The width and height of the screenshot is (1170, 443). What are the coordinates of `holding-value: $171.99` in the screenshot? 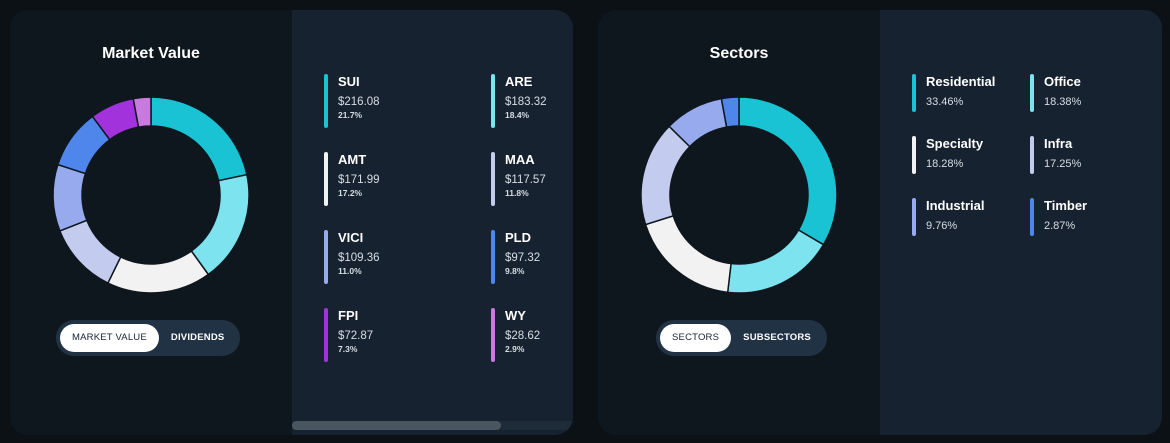 It's located at (359, 180).